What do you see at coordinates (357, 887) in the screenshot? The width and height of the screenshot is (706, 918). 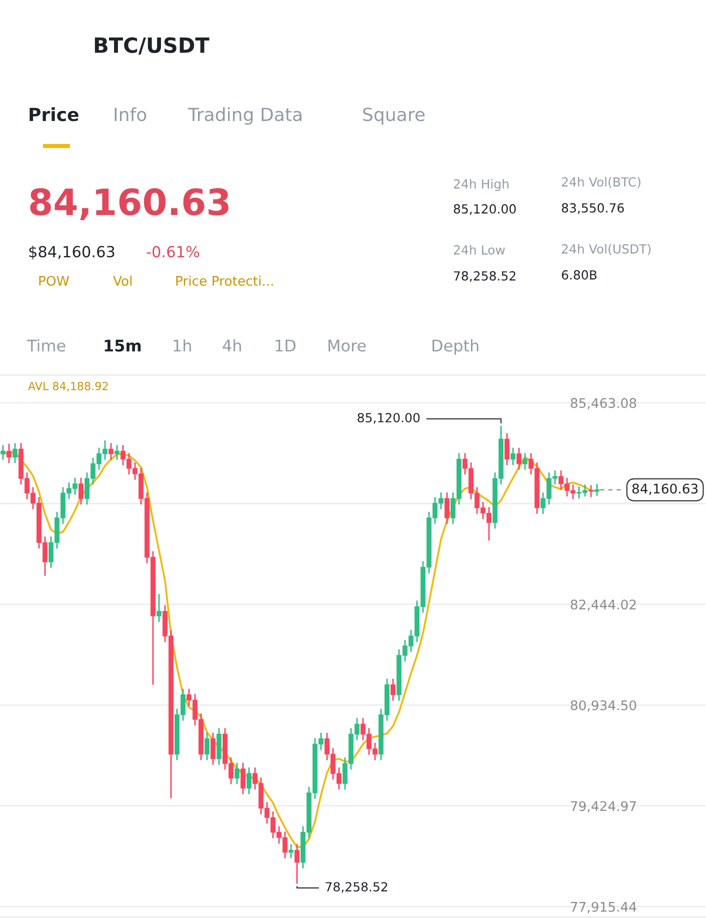 I see `annotation: 78,258.52` at bounding box center [357, 887].